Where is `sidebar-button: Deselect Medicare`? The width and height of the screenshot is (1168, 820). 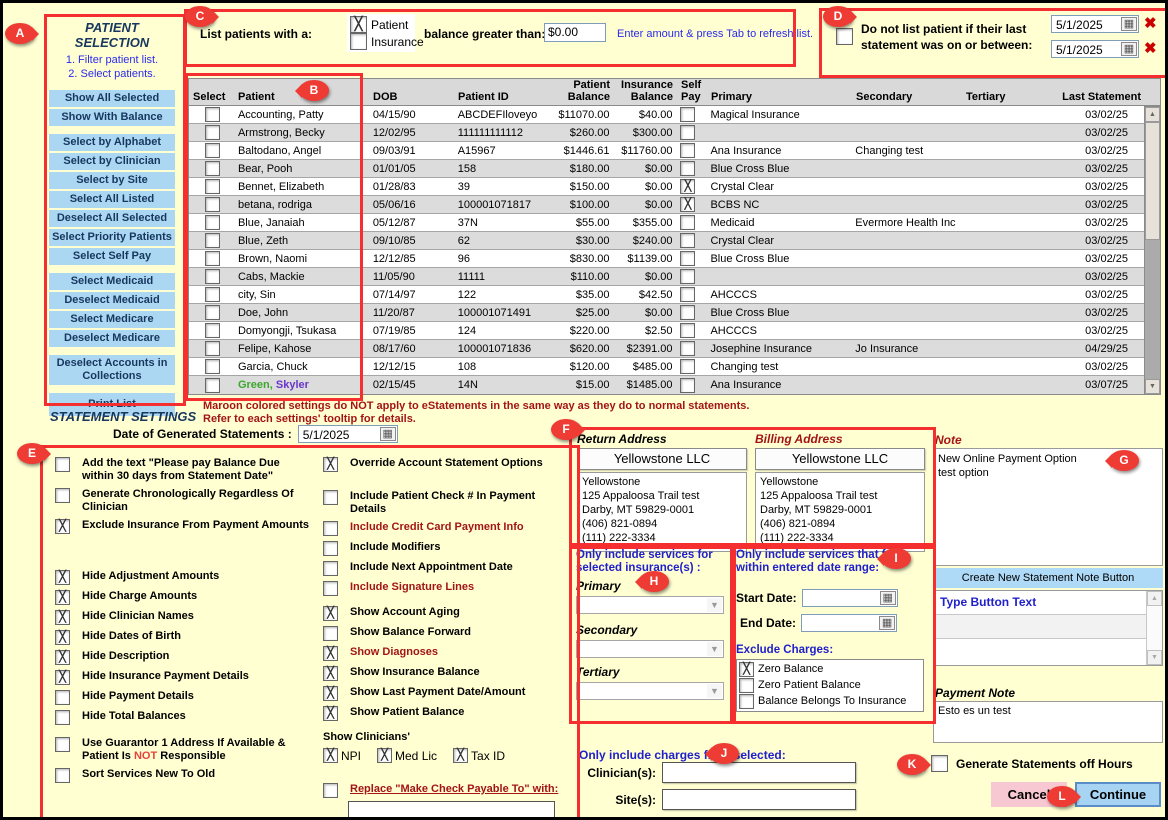
sidebar-button: Deselect Medicare is located at coordinates (112, 338).